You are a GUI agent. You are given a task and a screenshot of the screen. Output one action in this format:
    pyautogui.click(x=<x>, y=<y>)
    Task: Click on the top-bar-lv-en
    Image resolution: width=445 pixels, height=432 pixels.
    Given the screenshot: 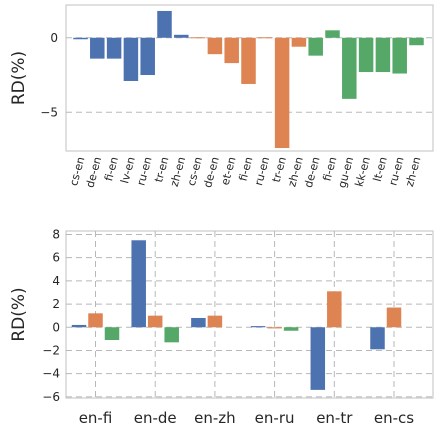 What is the action you would take?
    pyautogui.click(x=131, y=59)
    